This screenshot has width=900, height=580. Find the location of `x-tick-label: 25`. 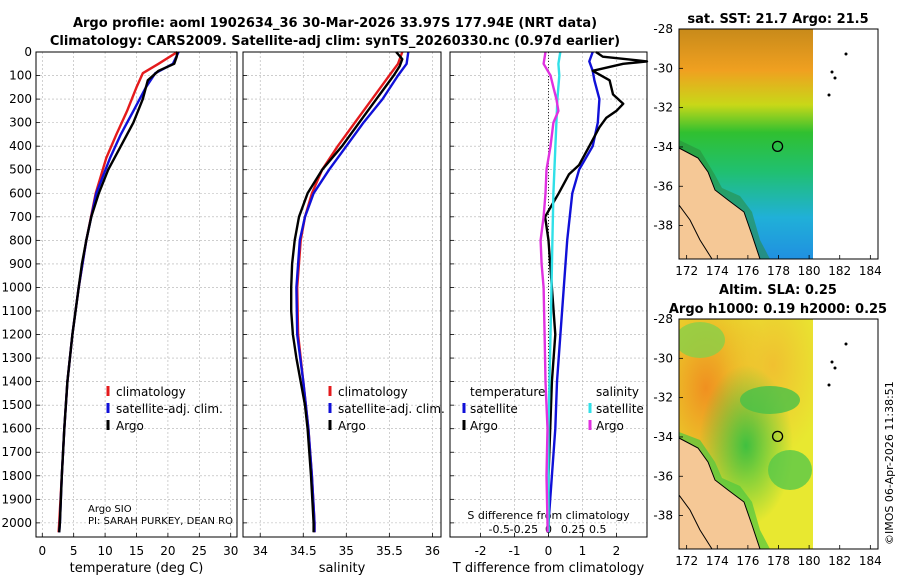

x-tick-label: 25 is located at coordinates (199, 551).